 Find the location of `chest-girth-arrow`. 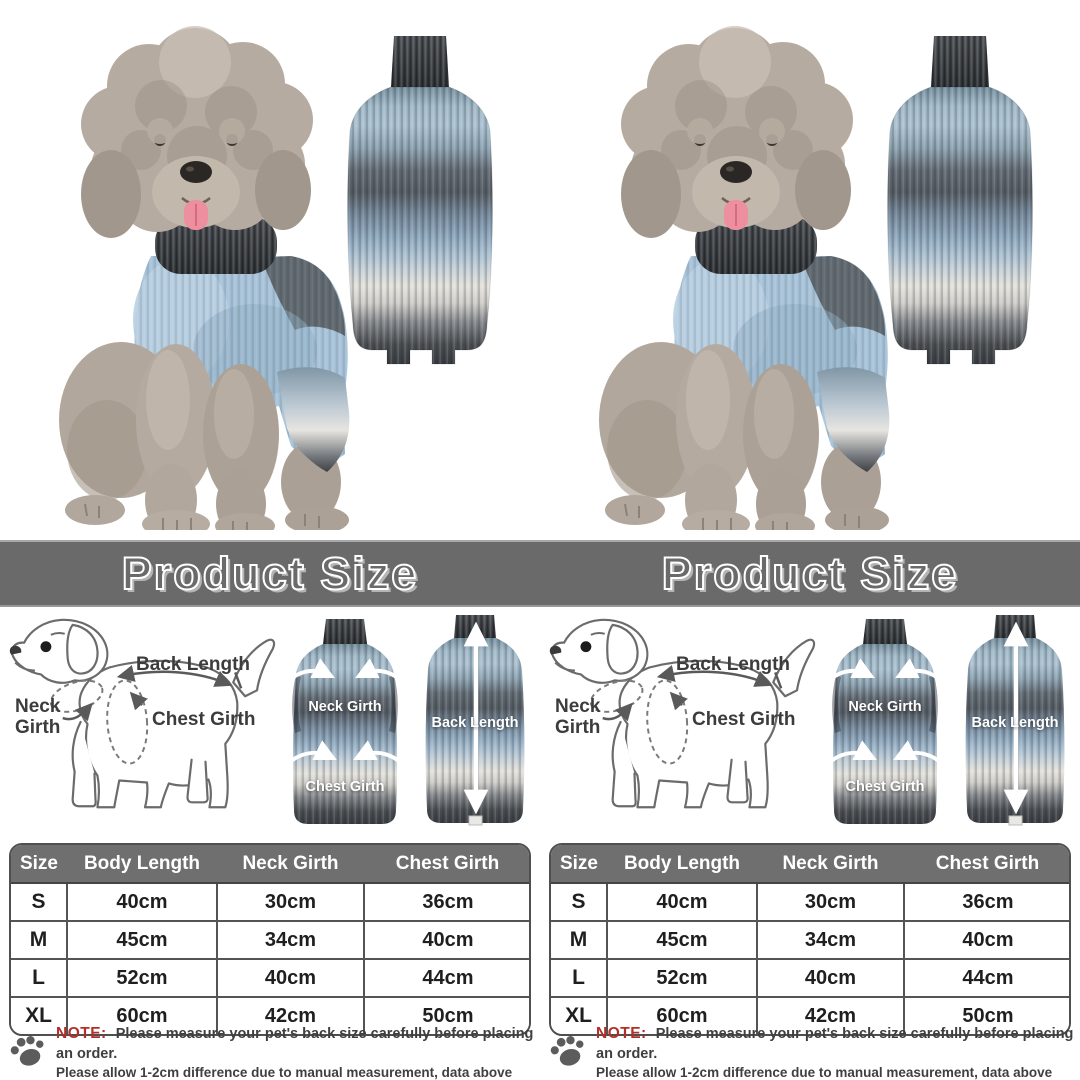

chest-girth-arrow is located at coordinates (678, 701).